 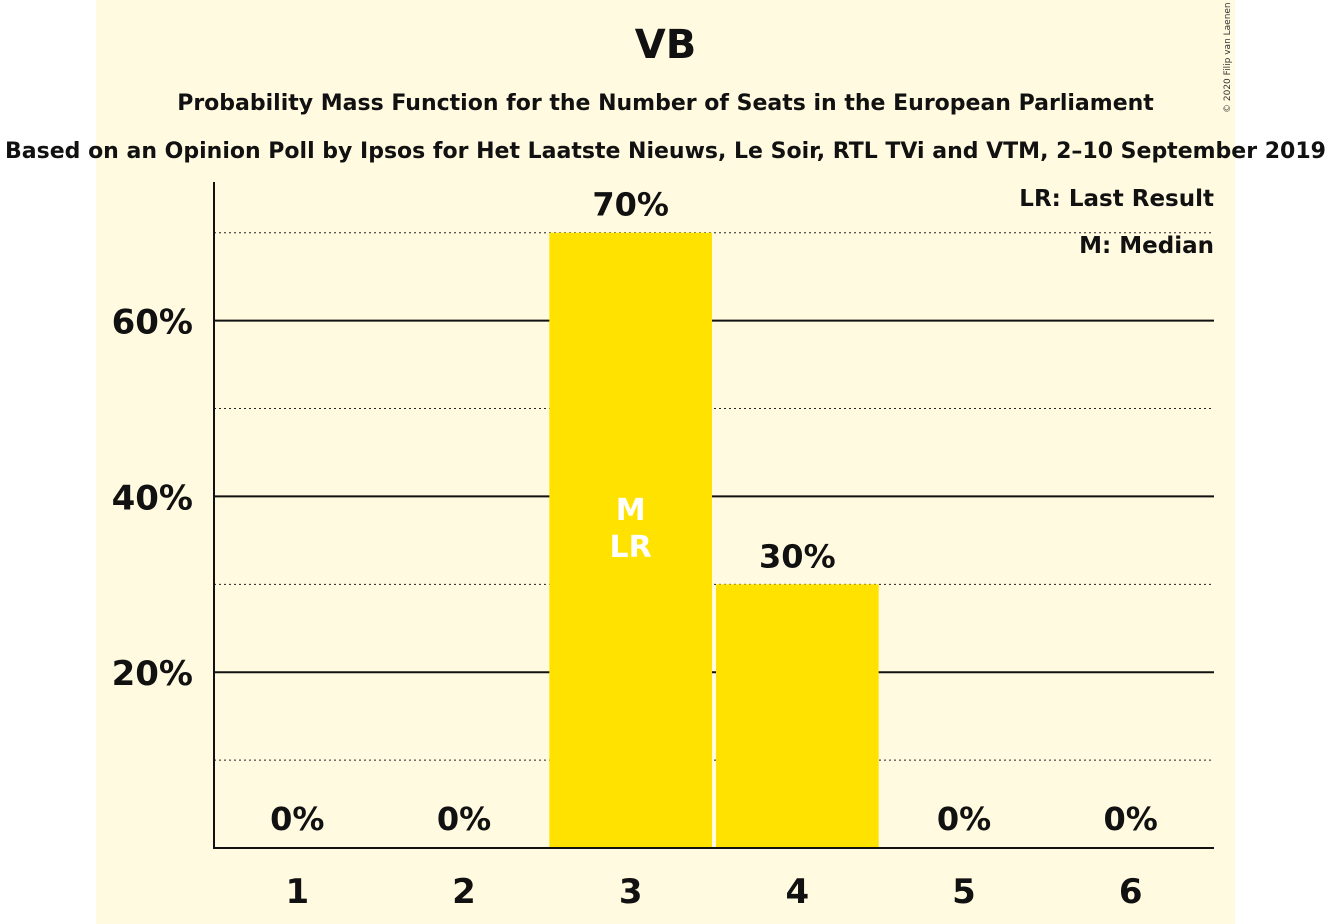 I want to click on y-tick-label: 40%, so click(x=152, y=498).